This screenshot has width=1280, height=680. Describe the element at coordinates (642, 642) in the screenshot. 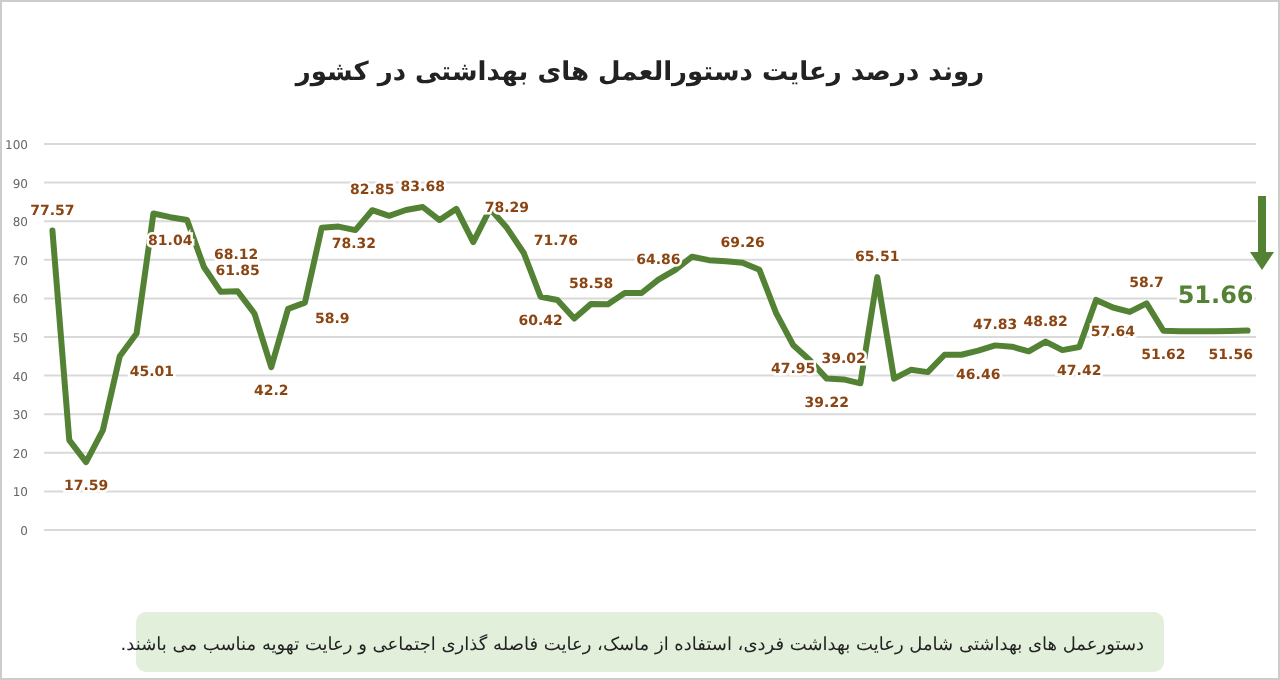

I see `annotation-note: دستورعمل های بهداشتی شامل رعایت بهداشت فردی، استفاده از ماسک، رعایت فاصله گذاری اجتماعی و رعایت تهویه مناسب می باشند.` at that location.